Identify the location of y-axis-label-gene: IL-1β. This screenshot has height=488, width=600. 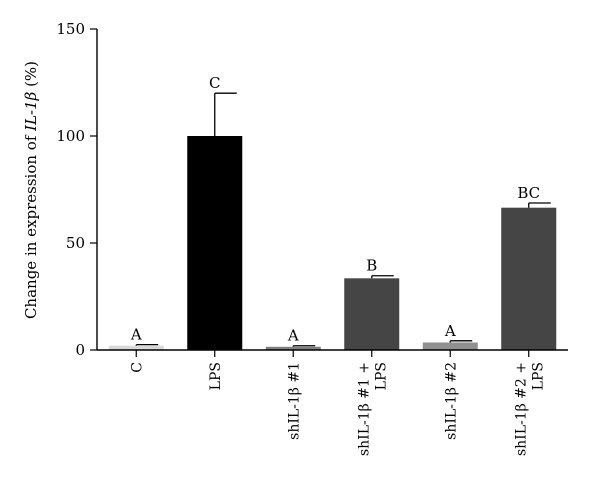
(31, 111).